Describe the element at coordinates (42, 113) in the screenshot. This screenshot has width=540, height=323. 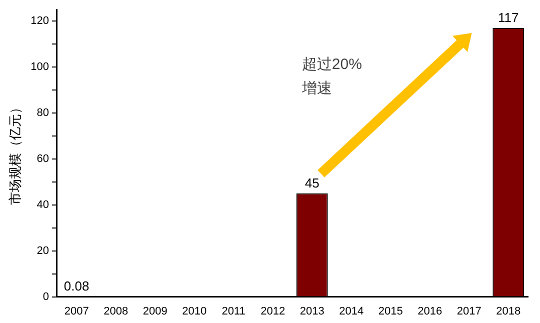
I see `y-tick-label: 80` at that location.